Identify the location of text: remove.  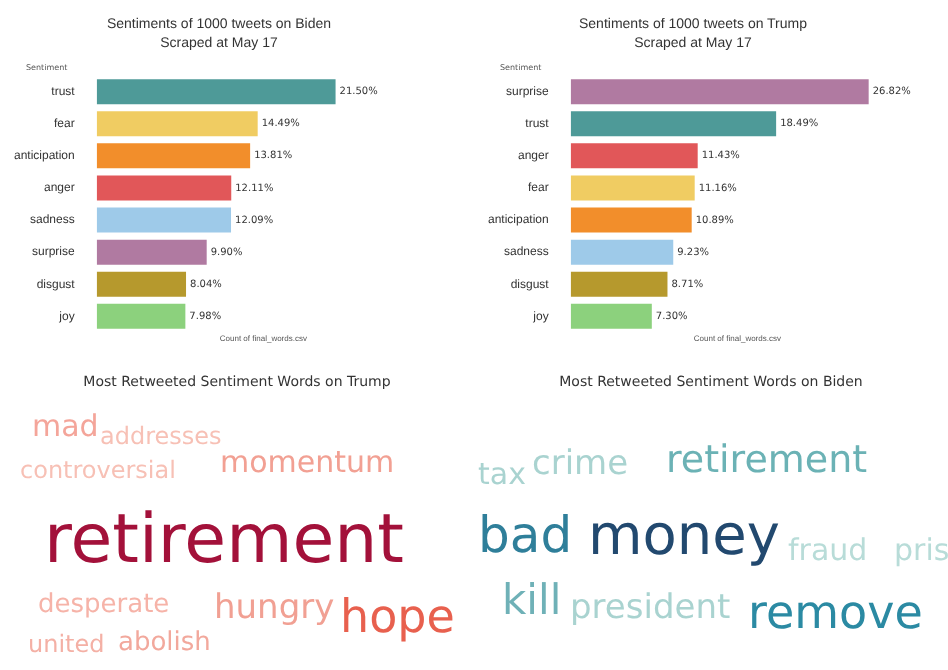
(835, 614).